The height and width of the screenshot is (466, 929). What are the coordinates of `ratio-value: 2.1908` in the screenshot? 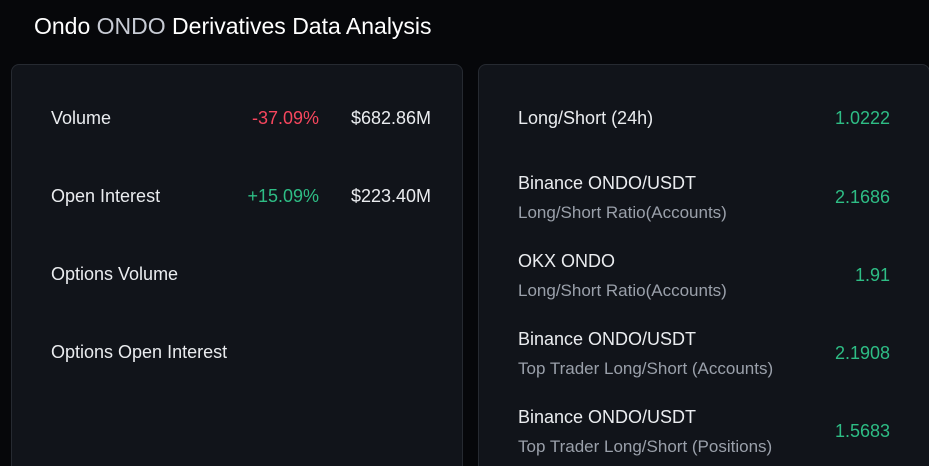 It's located at (862, 353).